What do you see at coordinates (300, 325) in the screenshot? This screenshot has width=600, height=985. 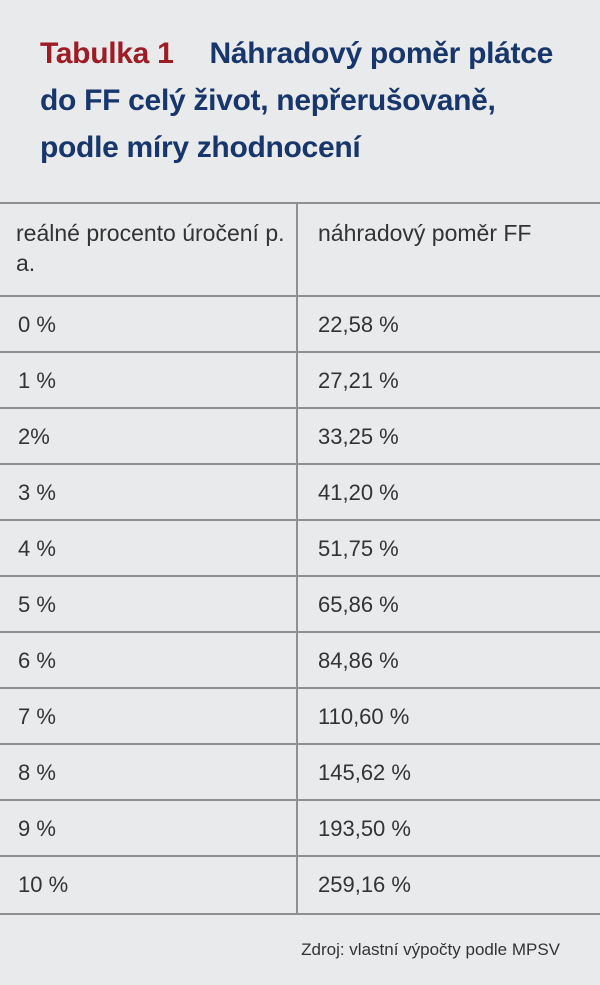 I see `table-row: 0 % 22,58 %` at bounding box center [300, 325].